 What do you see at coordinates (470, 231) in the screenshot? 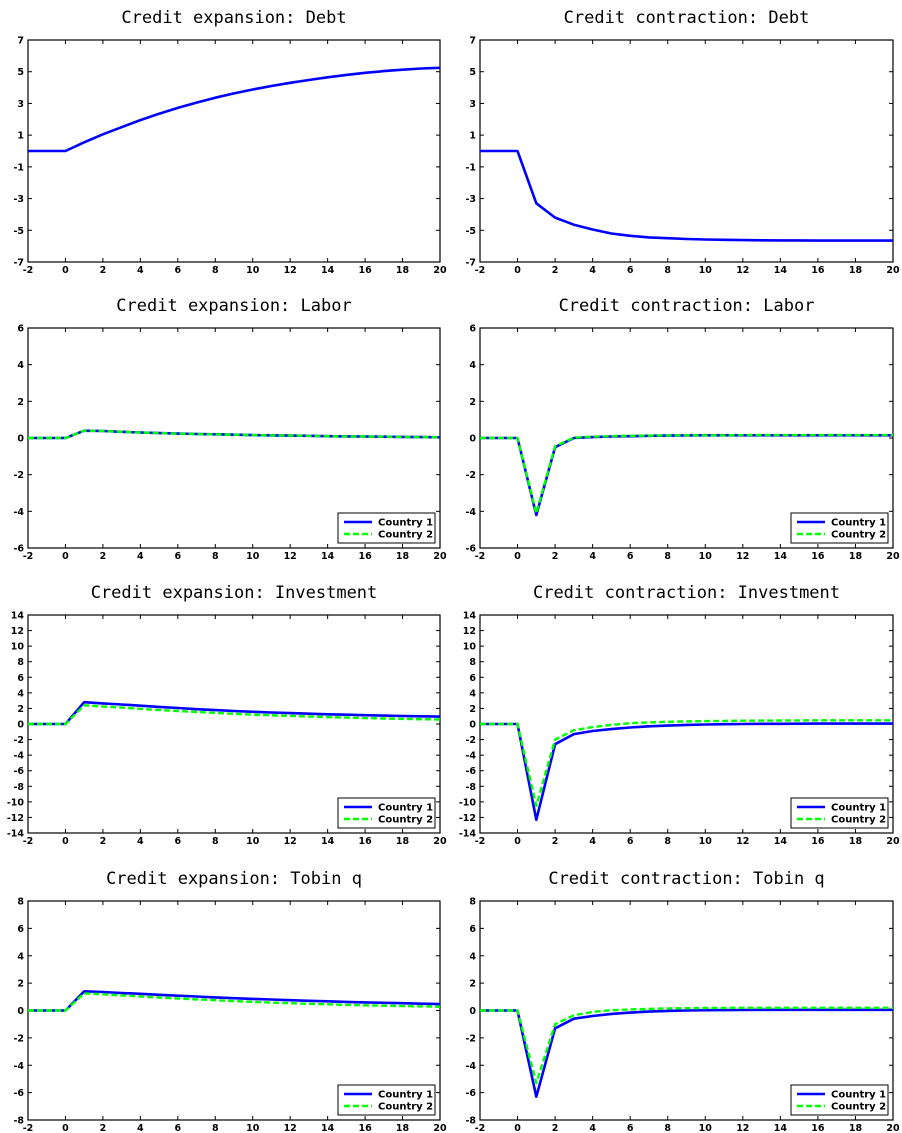
I see `y-tick-label: -5` at bounding box center [470, 231].